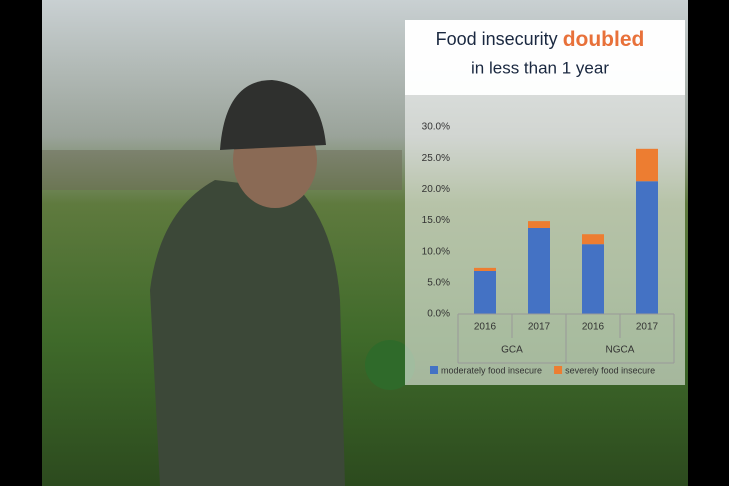 Image resolution: width=729 pixels, height=486 pixels. I want to click on y-tick-label: 0.0%, so click(438, 314).